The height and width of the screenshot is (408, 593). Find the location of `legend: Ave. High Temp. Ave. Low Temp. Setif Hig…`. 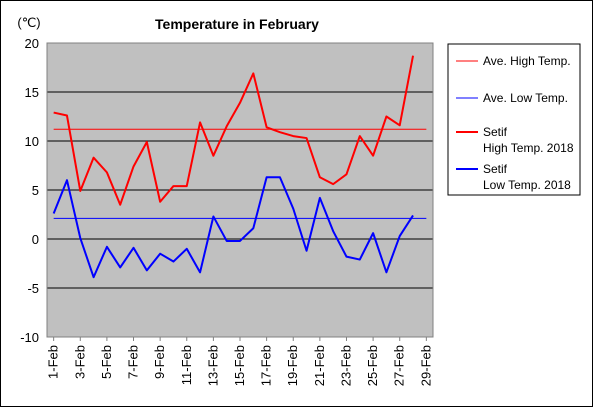

legend: Ave. High Temp. Ave. Low Temp. Setif Hig… is located at coordinates (514, 119).